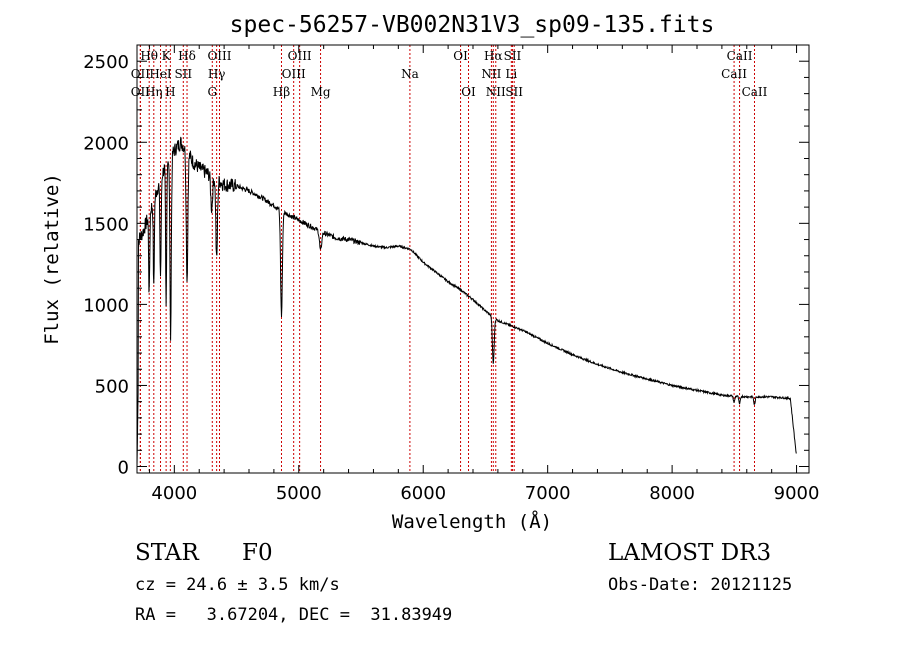 The height and width of the screenshot is (649, 900). I want to click on object-class: STAR, so click(167, 553).